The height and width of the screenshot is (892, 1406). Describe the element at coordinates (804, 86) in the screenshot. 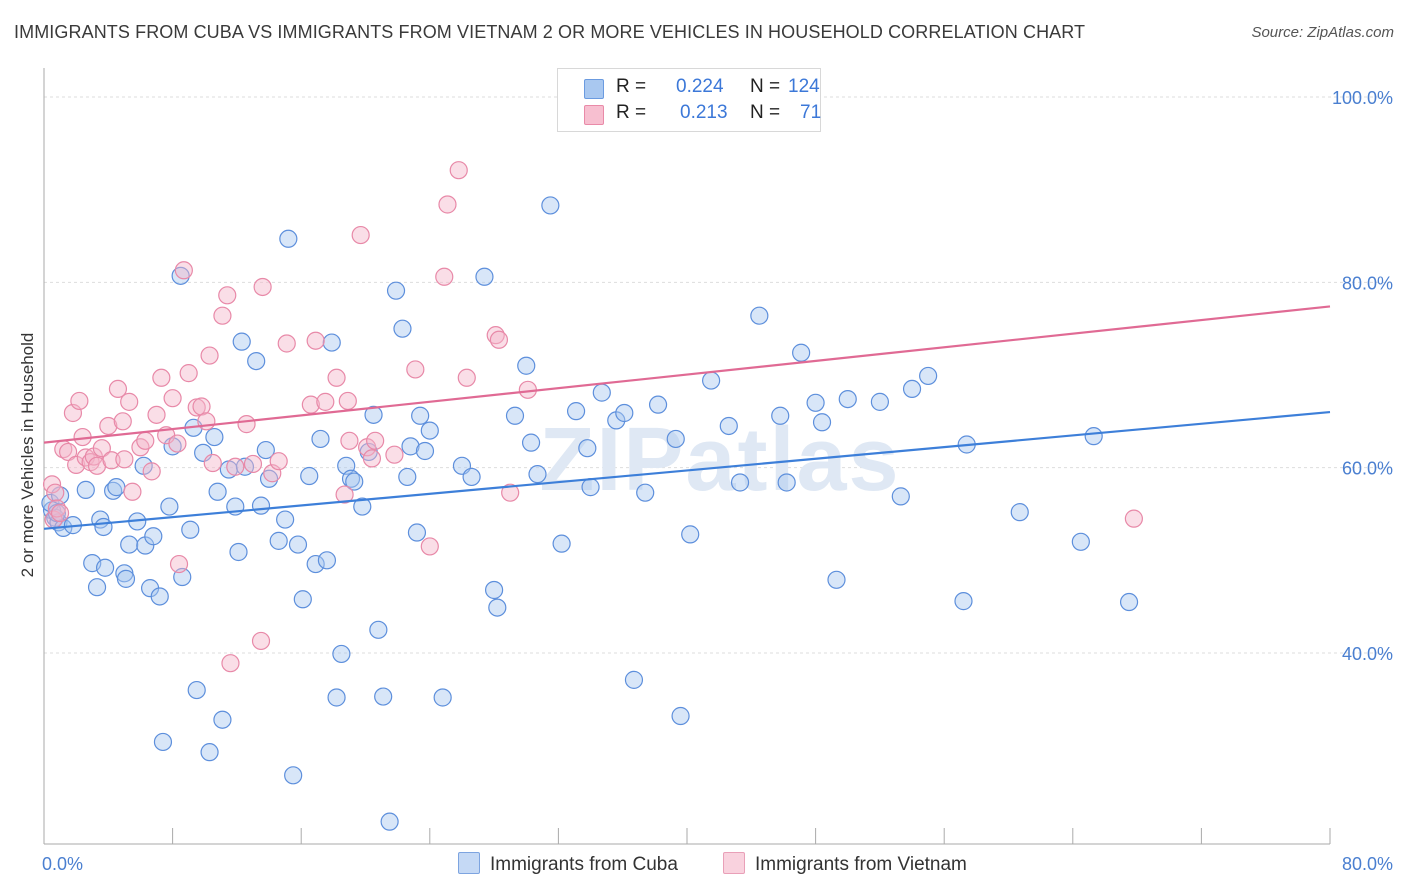

I see `legend-n-value-cuba: 124` at that location.